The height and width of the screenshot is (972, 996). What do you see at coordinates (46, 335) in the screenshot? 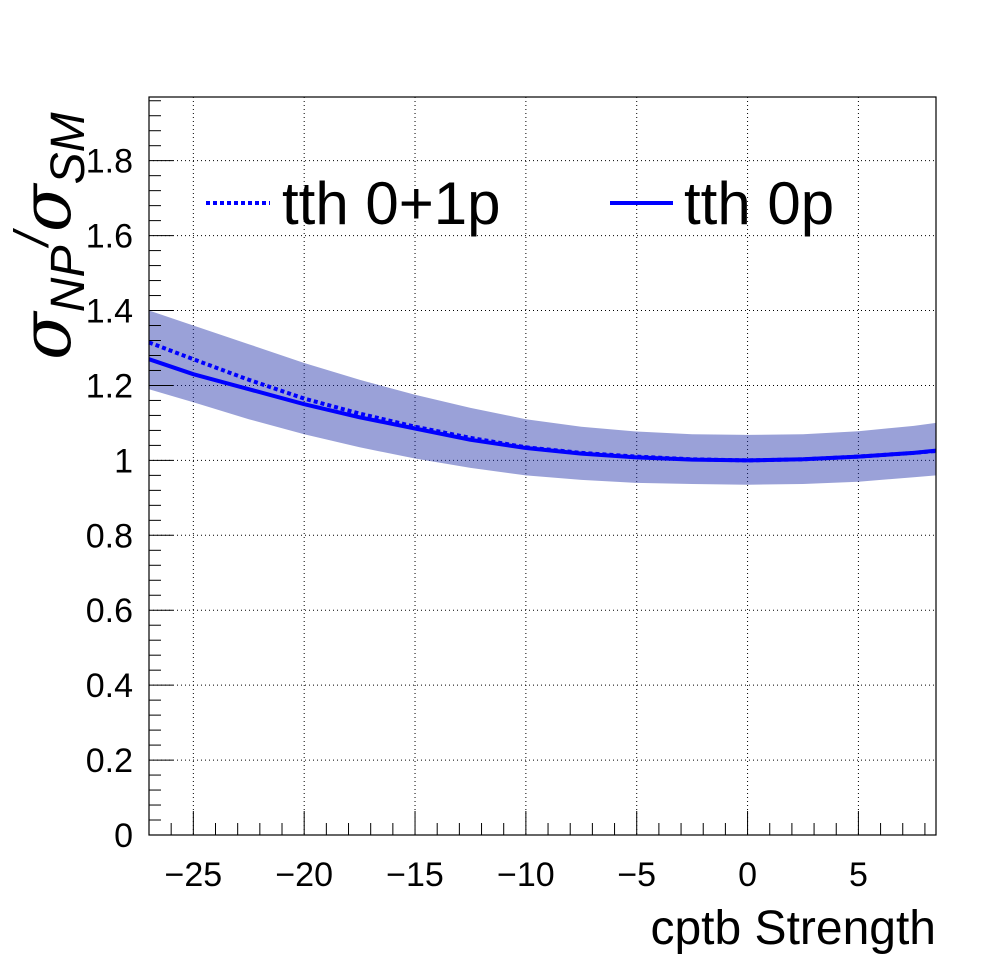
I see `y-axis-symbol-num: σ` at bounding box center [46, 335].